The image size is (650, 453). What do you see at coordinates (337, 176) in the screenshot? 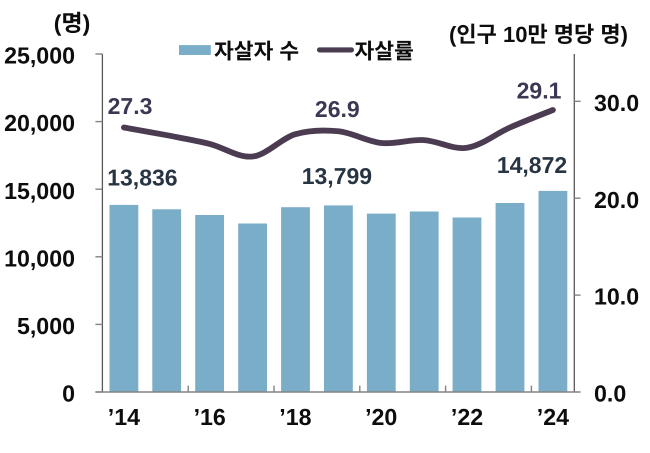
I see `svg-text: 13,799` at bounding box center [337, 176].